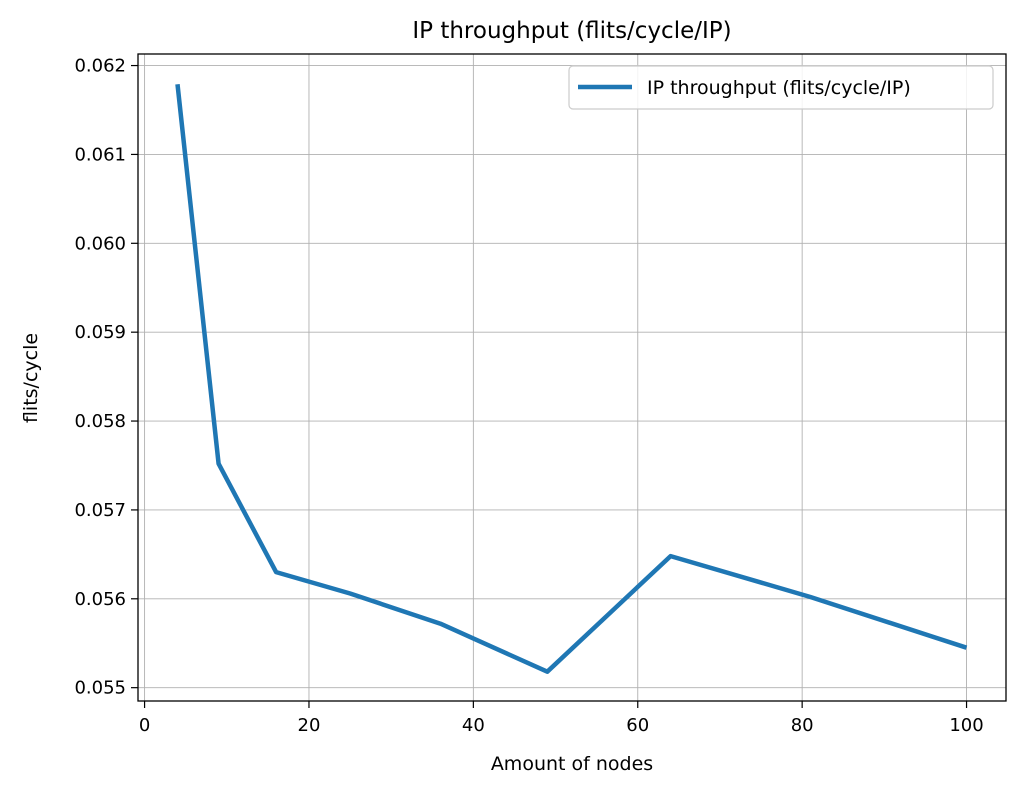  What do you see at coordinates (637, 725) in the screenshot?
I see `x-tick-label: 60` at bounding box center [637, 725].